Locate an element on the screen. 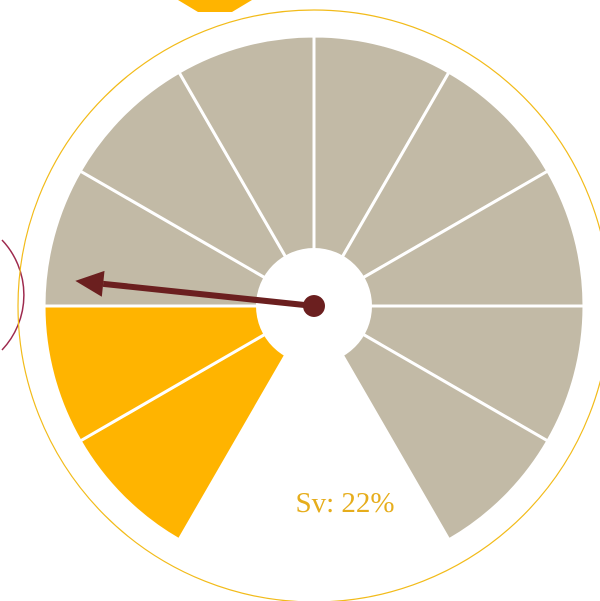 The image size is (600, 601). needle is located at coordinates (200, 293).